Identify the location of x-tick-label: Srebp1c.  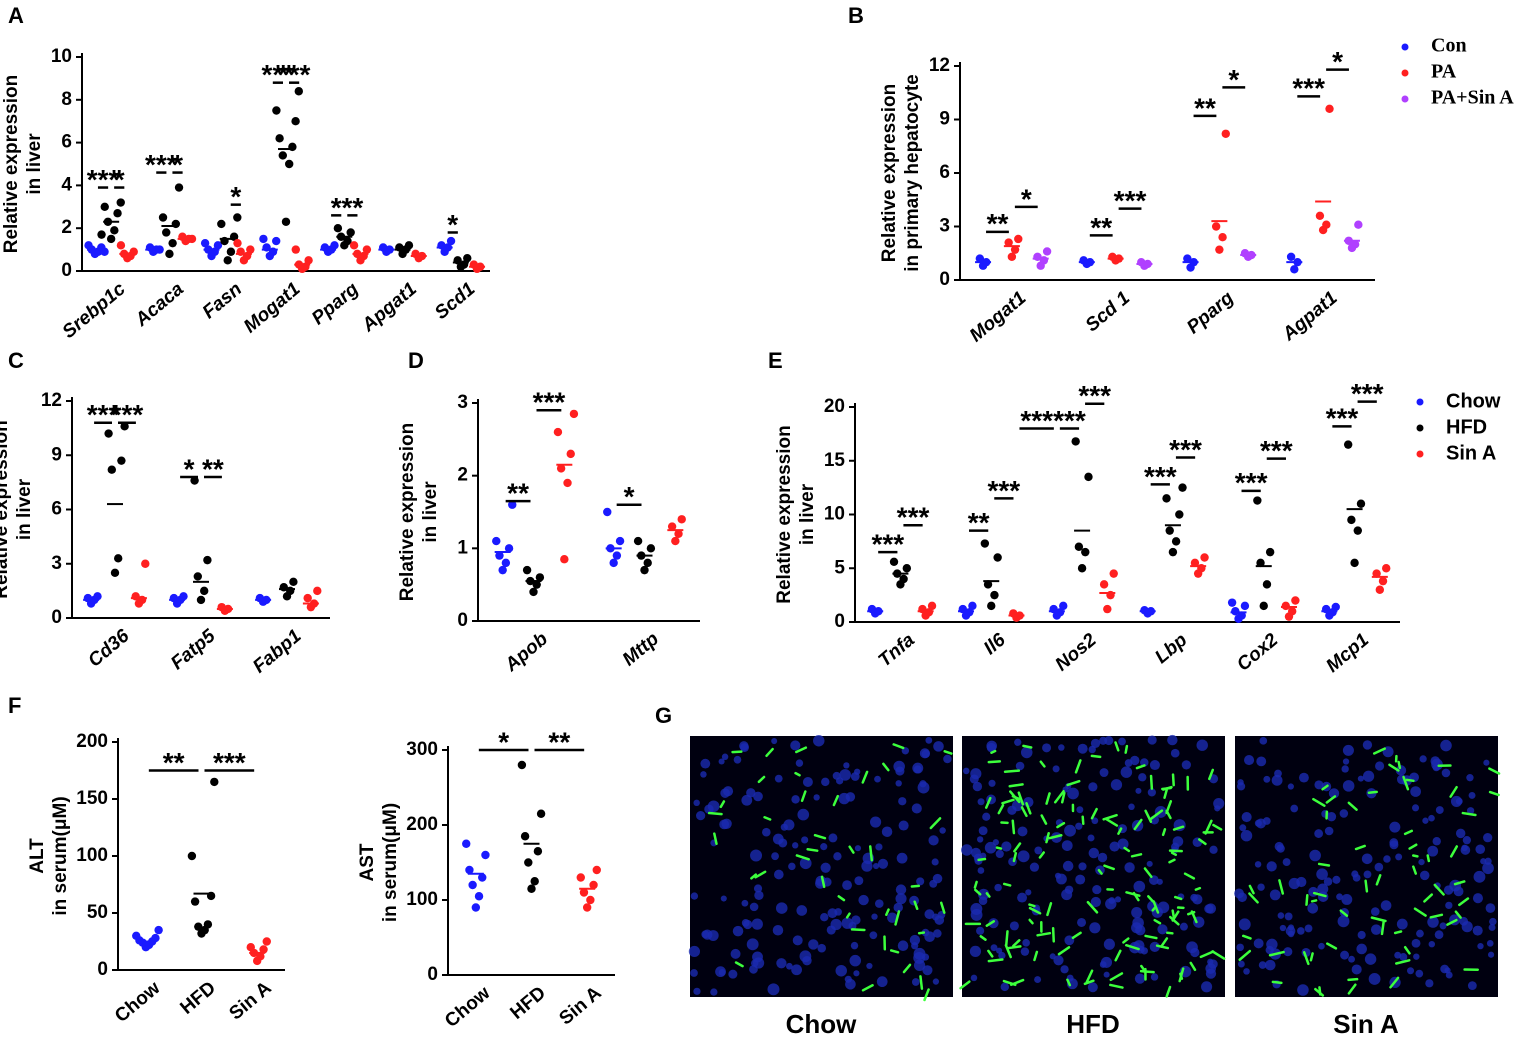
(94, 310).